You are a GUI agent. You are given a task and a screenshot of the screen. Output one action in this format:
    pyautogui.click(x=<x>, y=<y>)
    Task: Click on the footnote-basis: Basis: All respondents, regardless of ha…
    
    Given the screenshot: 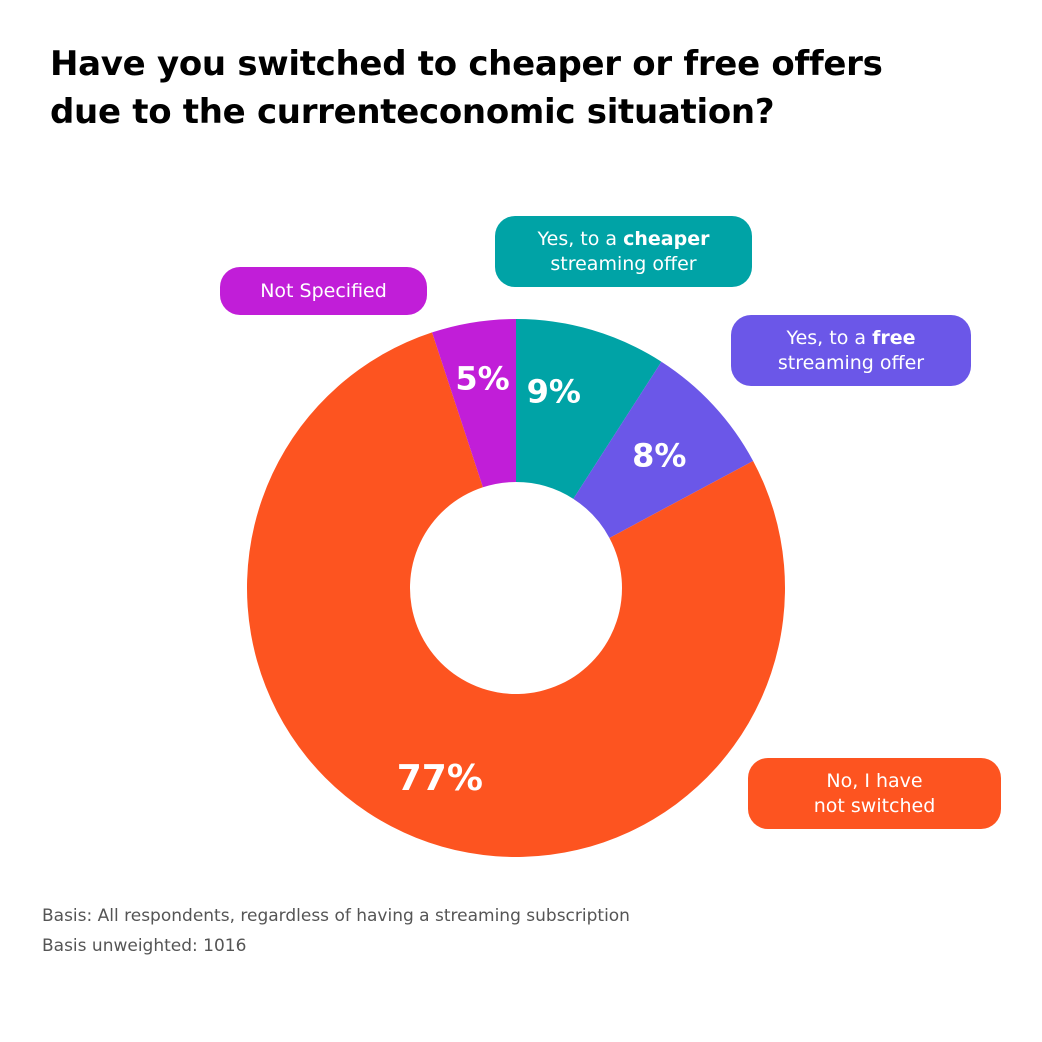 What is the action you would take?
    pyautogui.click(x=336, y=916)
    